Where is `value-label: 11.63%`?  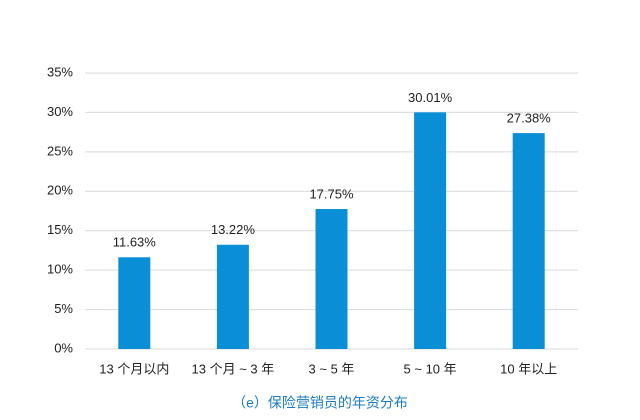 value-label: 11.63% is located at coordinates (135, 242).